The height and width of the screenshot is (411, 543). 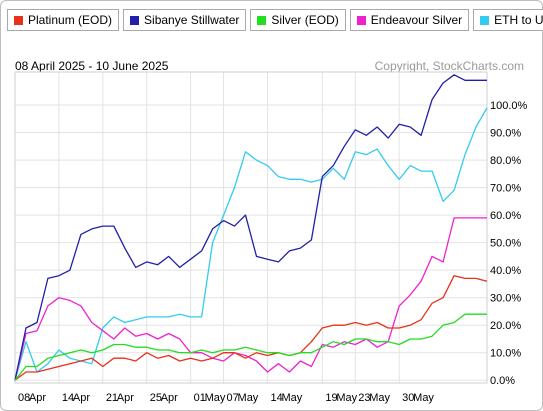 What do you see at coordinates (416, 20) in the screenshot?
I see `legend-label: Endeavour Silver` at bounding box center [416, 20].